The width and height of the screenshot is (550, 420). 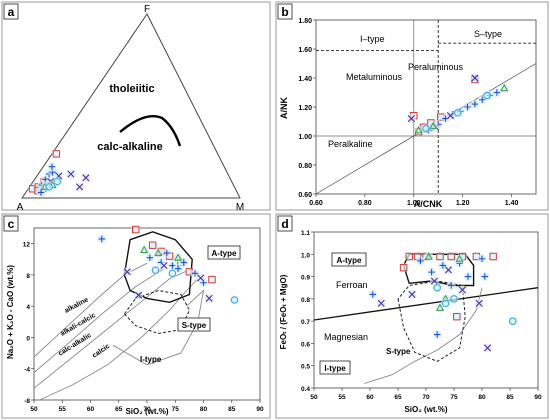 I want to click on panel-c-letter-text: c, so click(x=11, y=224).